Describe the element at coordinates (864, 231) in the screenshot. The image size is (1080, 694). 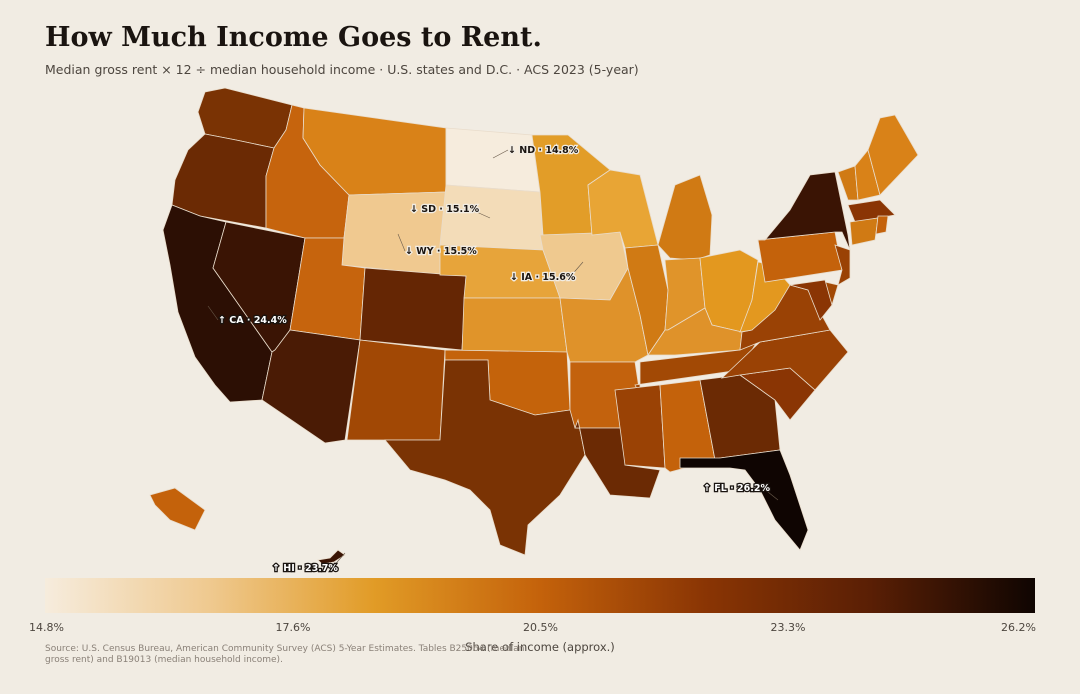
I see `state-ct` at that location.